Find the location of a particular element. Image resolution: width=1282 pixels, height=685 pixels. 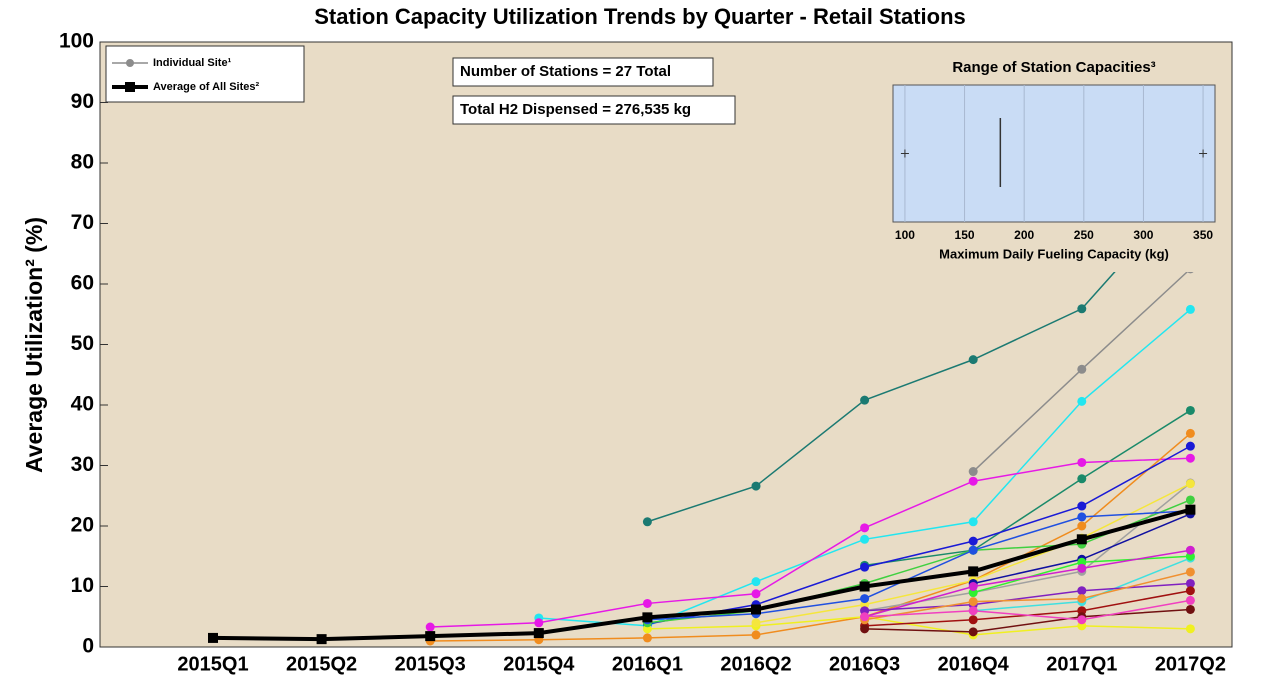

x-tick-label: 2015Q3 is located at coordinates (430, 664).